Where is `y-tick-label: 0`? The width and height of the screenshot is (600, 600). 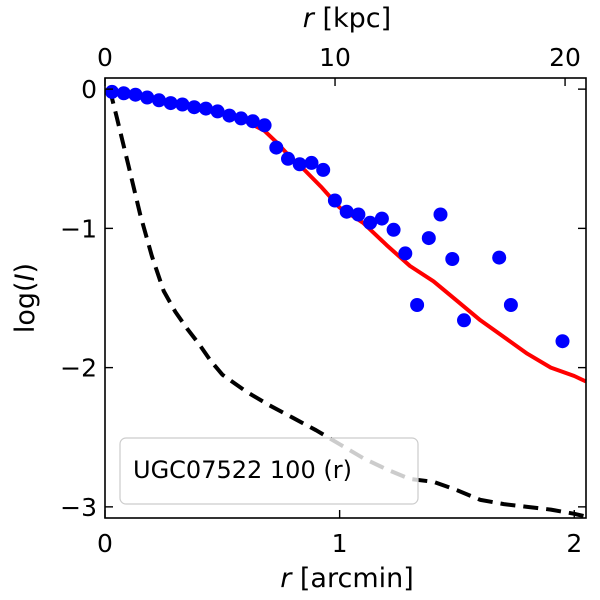
y-tick-label: 0 is located at coordinates (89, 89).